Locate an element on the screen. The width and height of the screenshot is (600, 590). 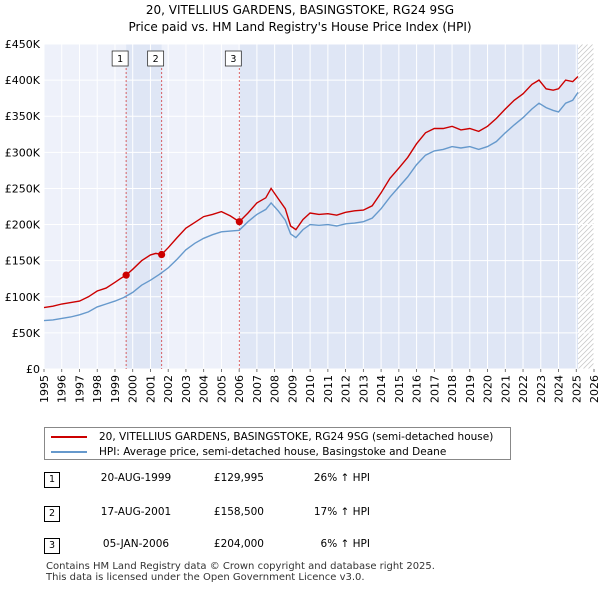
sale-hpi-change: 17% ↑ HPI is located at coordinates (341, 512).